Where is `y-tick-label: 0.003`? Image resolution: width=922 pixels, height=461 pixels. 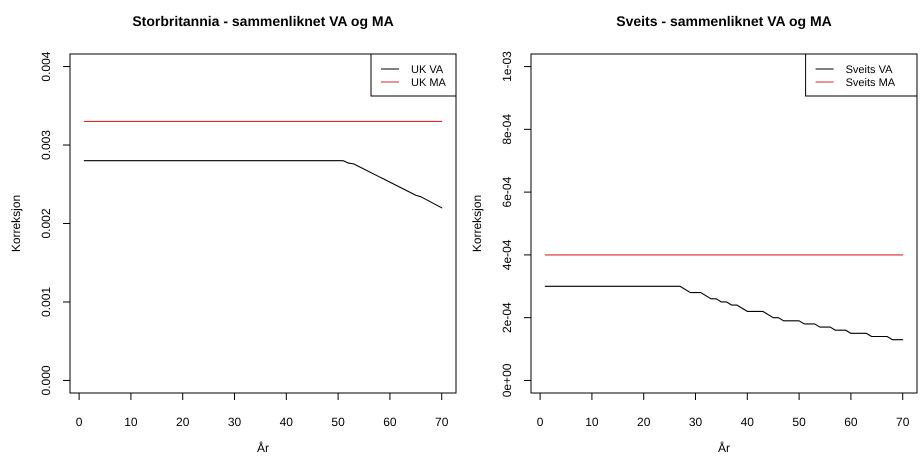
y-tick-label: 0.003 is located at coordinates (46, 145).